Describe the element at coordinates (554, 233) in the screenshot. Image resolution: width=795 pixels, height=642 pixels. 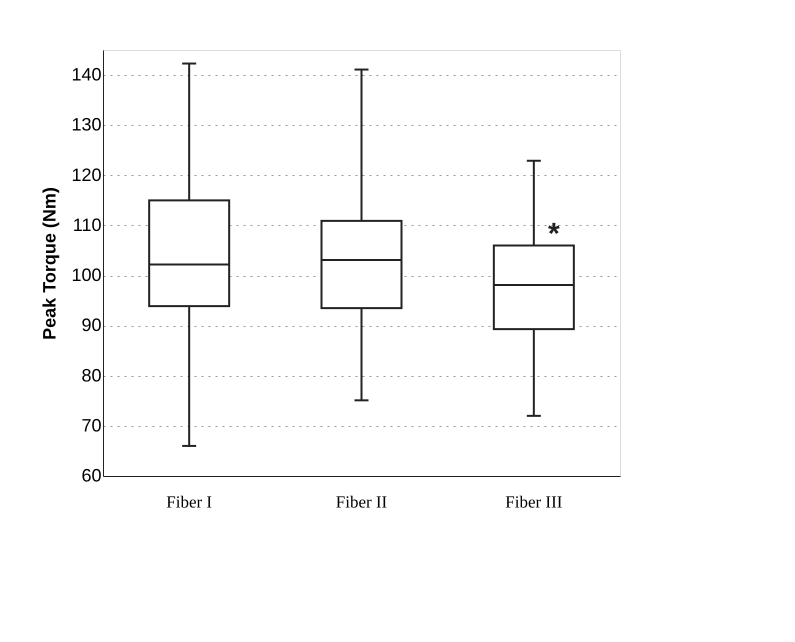
I see `annotation: *` at that location.